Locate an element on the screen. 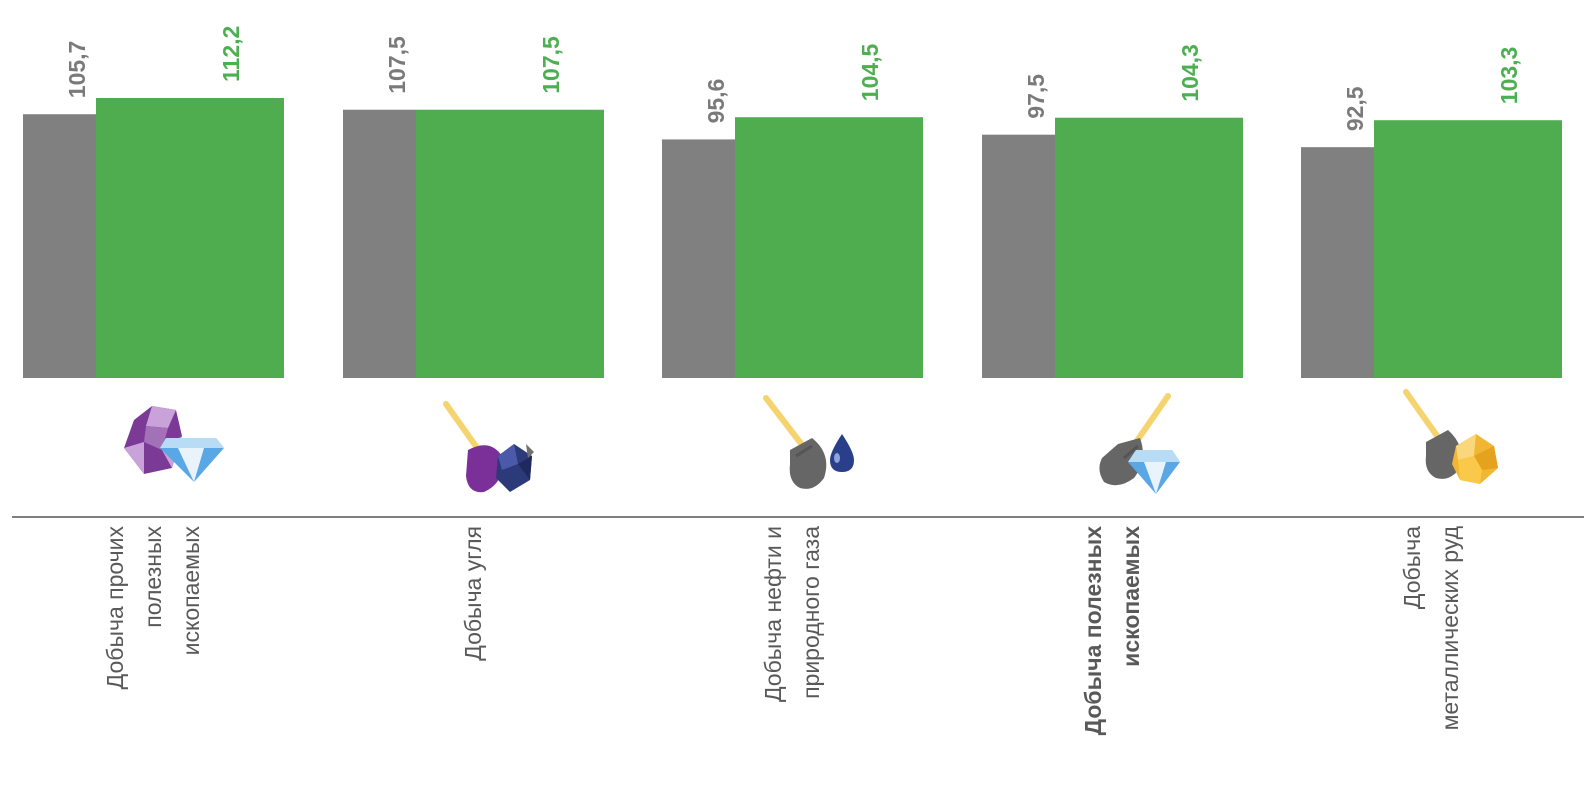  category-label-4-line-2: ископаемых is located at coordinates (1131, 596).